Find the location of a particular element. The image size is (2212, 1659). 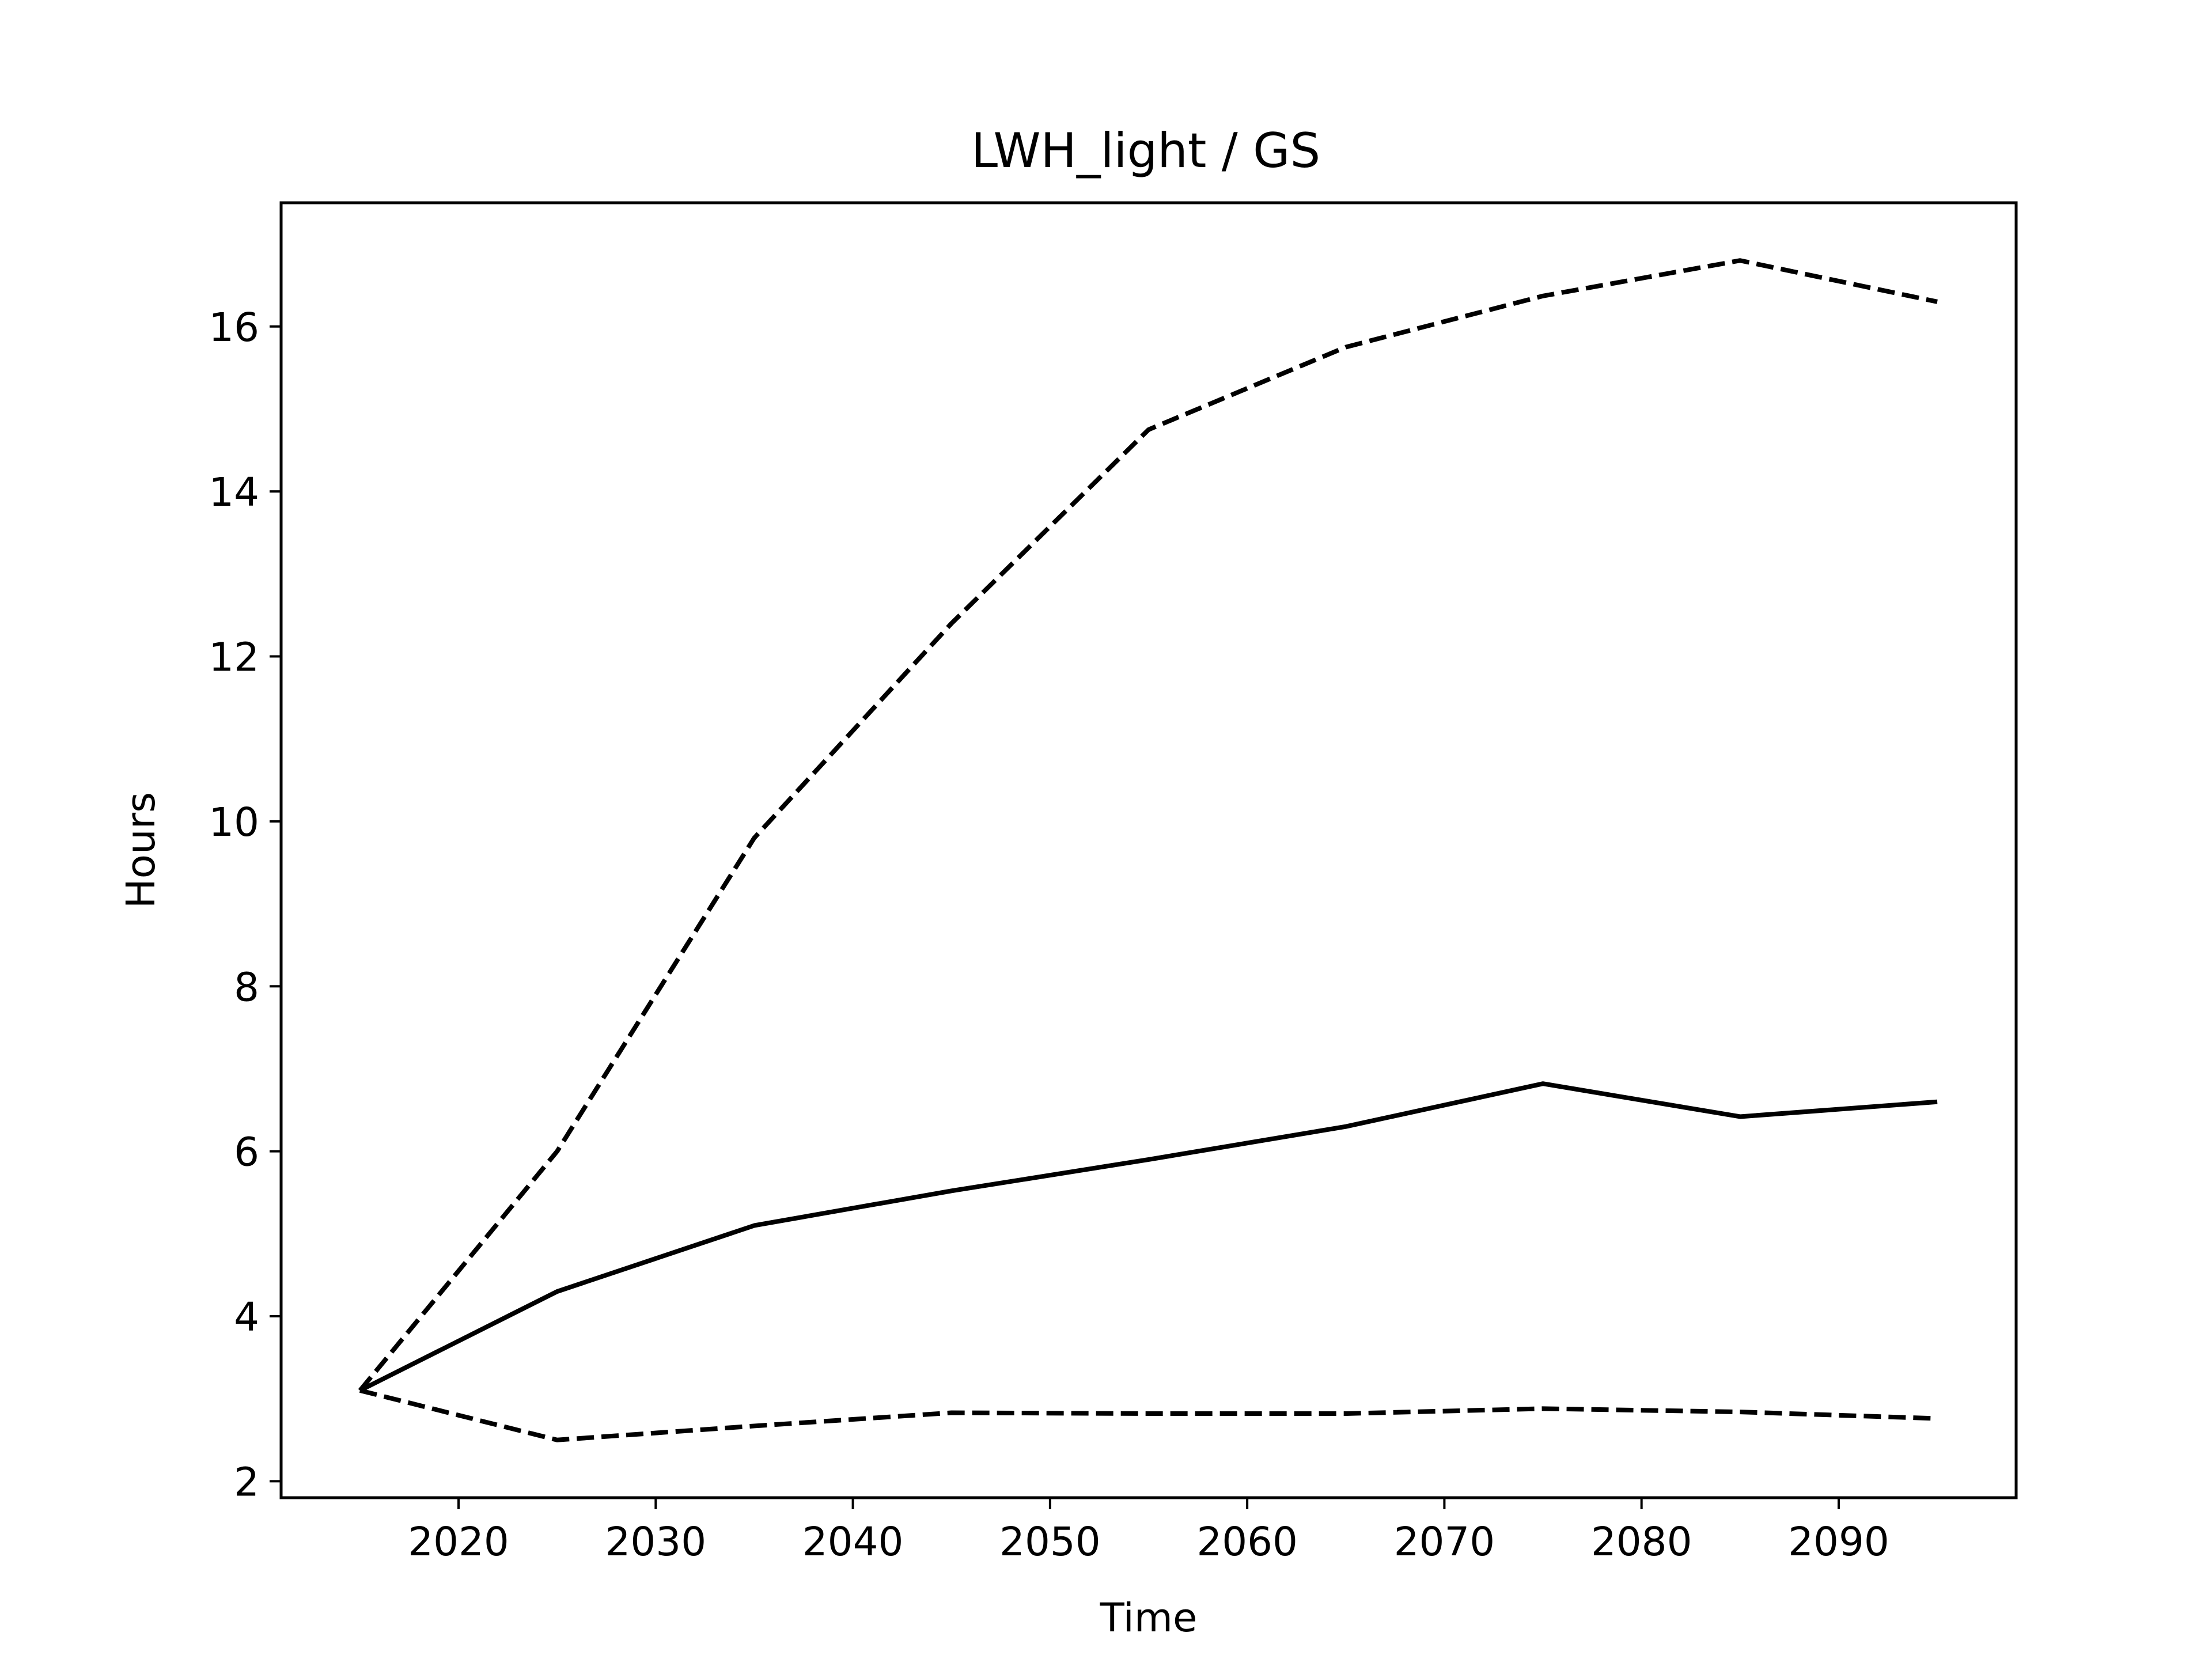

x-tick-label: 2030 is located at coordinates (656, 1542).